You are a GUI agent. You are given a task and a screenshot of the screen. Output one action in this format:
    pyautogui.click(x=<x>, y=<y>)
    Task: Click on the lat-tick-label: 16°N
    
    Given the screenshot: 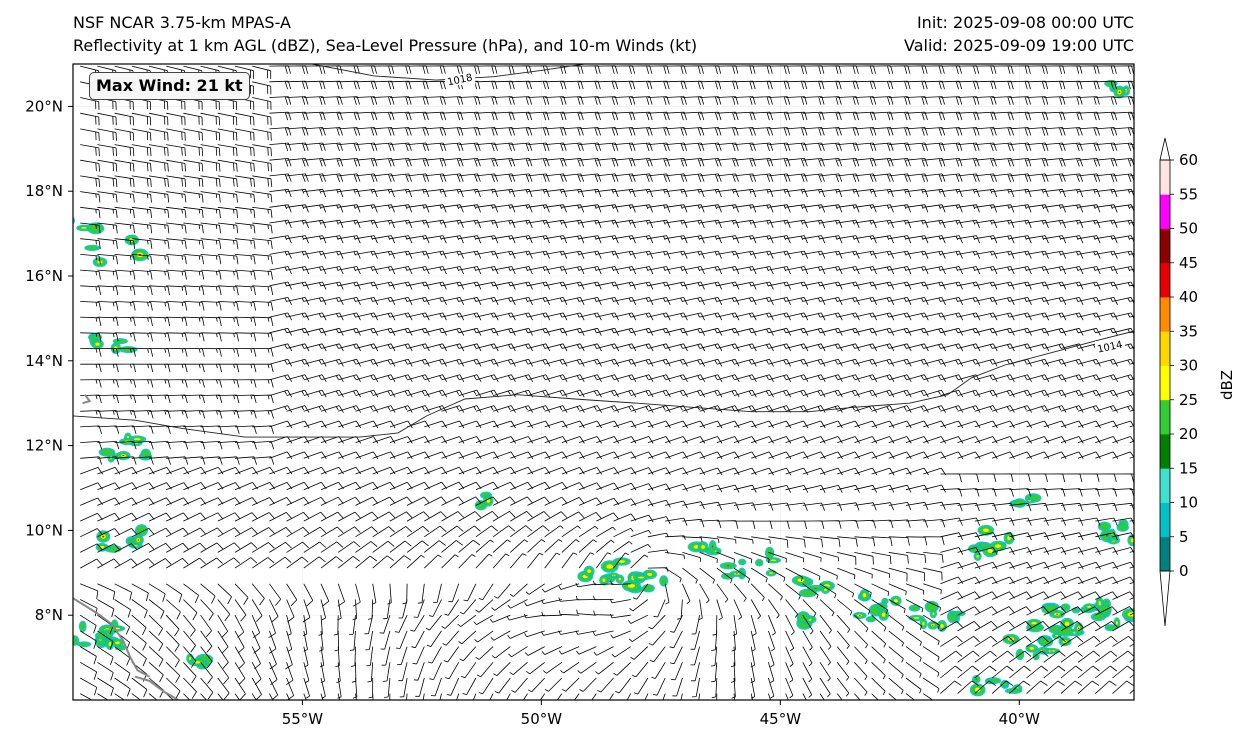 What is the action you would take?
    pyautogui.click(x=44, y=276)
    